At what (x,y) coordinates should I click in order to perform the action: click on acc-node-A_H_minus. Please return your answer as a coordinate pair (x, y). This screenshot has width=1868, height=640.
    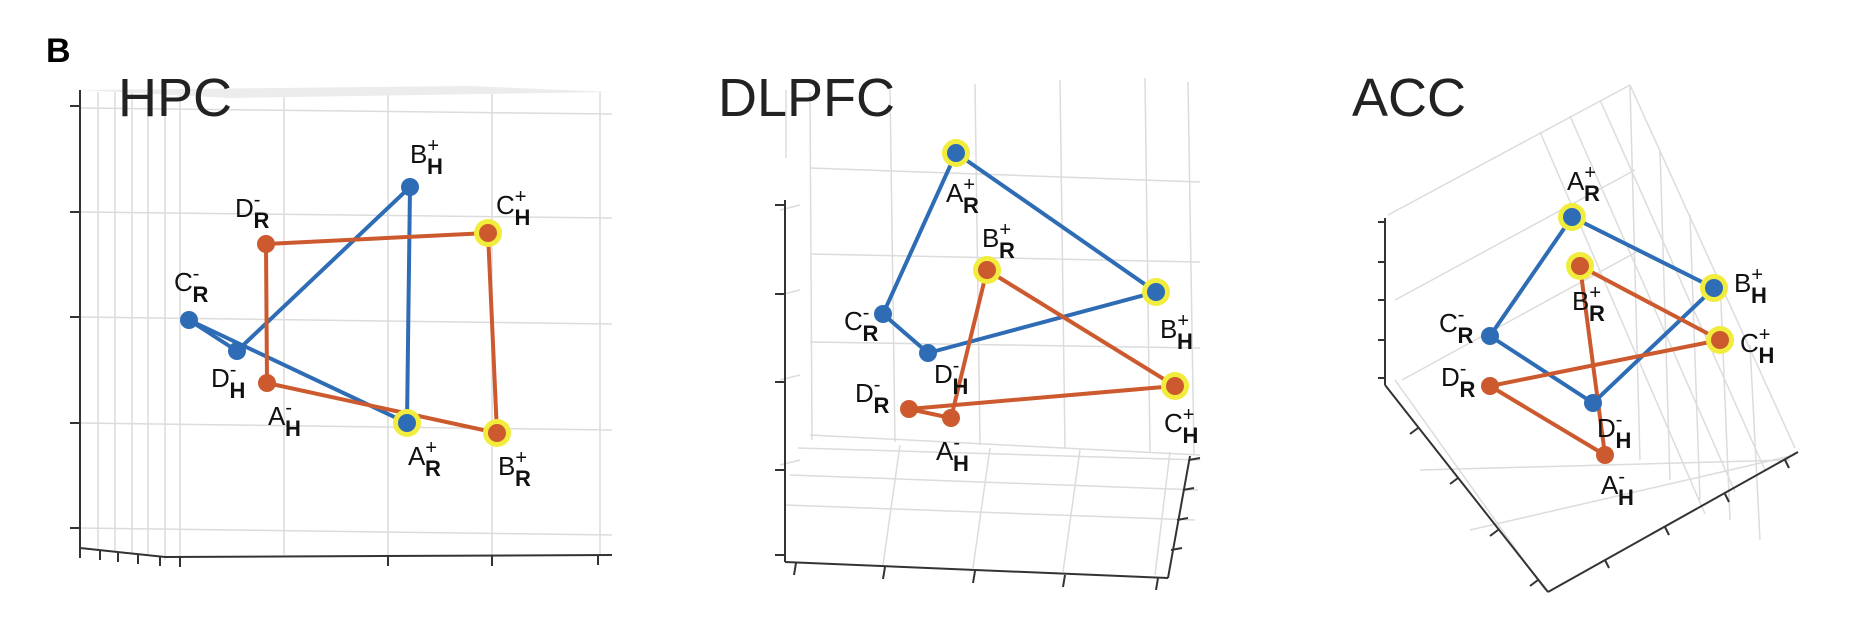
    Looking at the image, I should click on (1605, 455).